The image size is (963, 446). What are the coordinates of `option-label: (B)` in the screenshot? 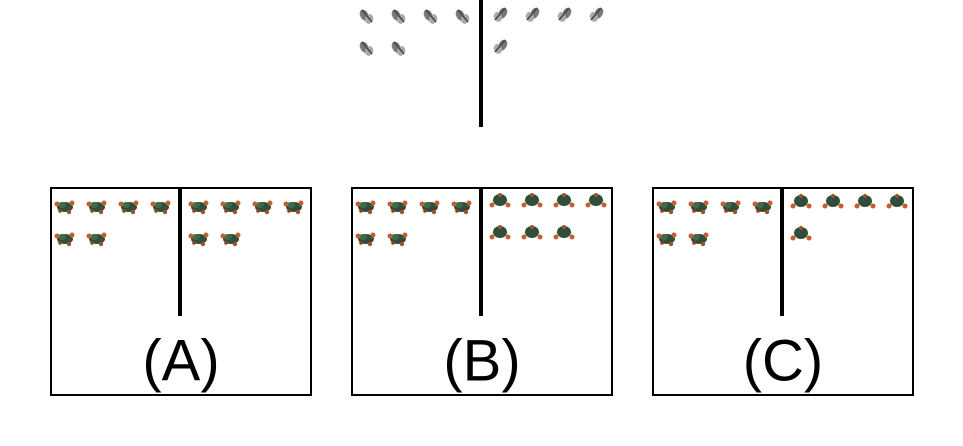 It's located at (481, 360).